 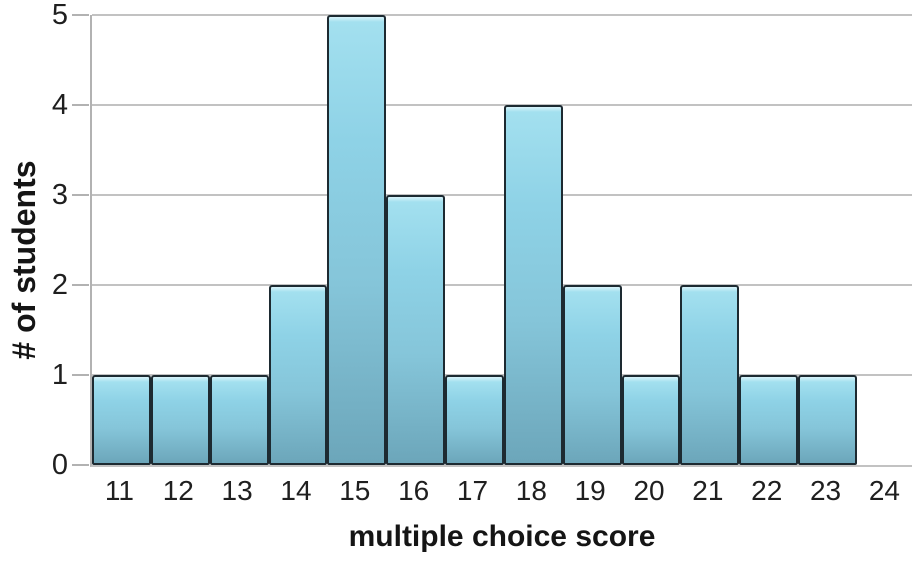 What do you see at coordinates (59, 285) in the screenshot?
I see `y-tick-label-2: 2` at bounding box center [59, 285].